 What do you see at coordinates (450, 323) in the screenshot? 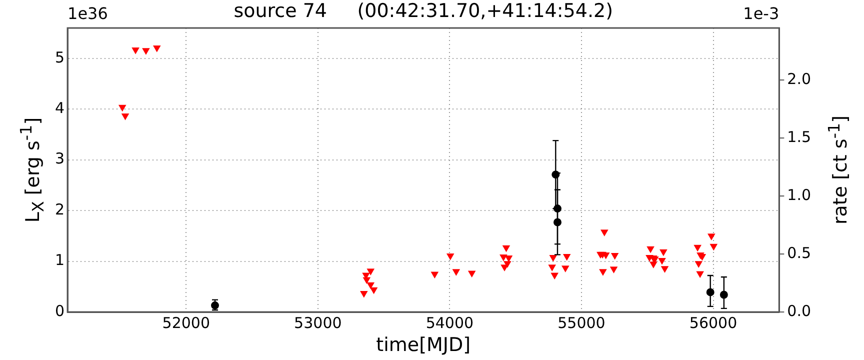
I see `x-tick-label: 54000` at bounding box center [450, 323].